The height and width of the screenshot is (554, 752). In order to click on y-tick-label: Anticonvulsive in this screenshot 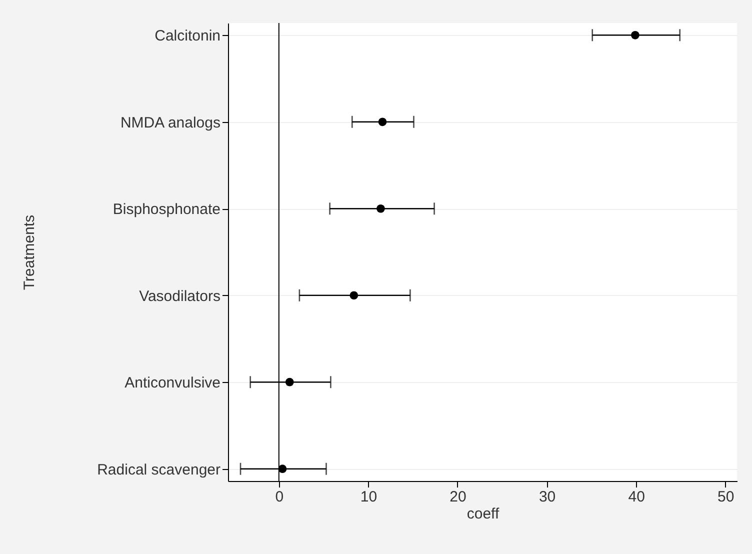, I will do `click(172, 383)`.